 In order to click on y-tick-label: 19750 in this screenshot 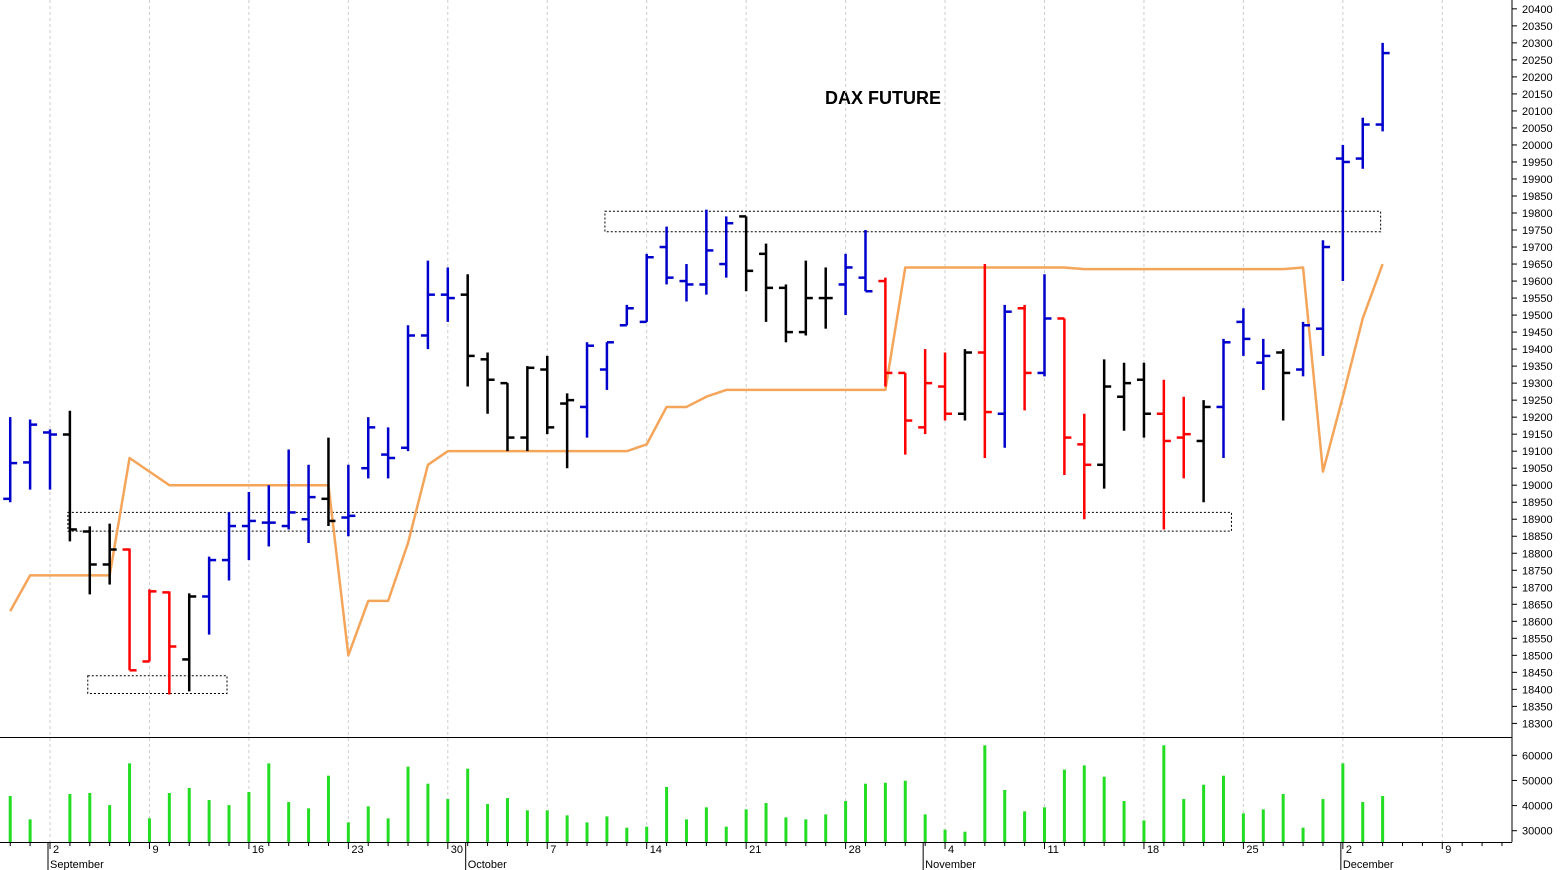, I will do `click(1537, 231)`.